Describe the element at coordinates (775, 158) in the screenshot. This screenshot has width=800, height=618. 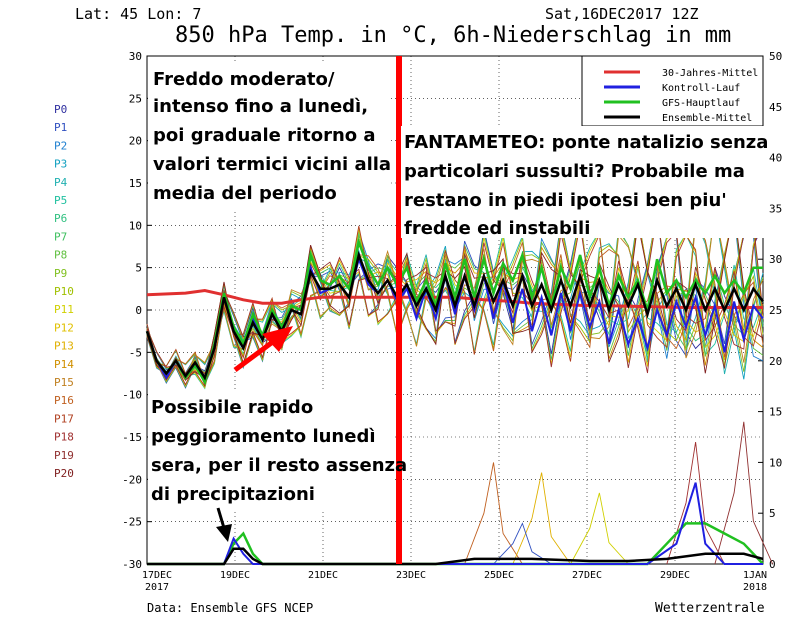
I see `y-right-tick-label: 40` at that location.